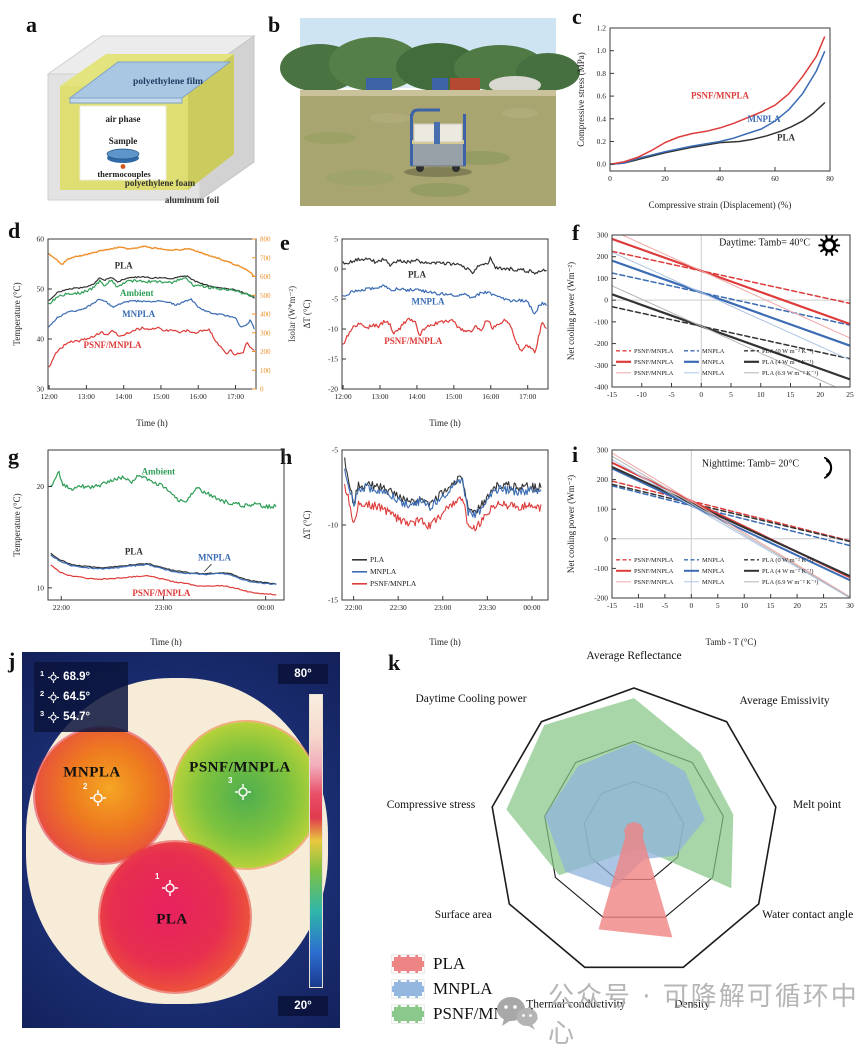 This screenshot has height=1050, width=864. What do you see at coordinates (408, 989) in the screenshot?
I see `mnpla-swatch` at bounding box center [408, 989].